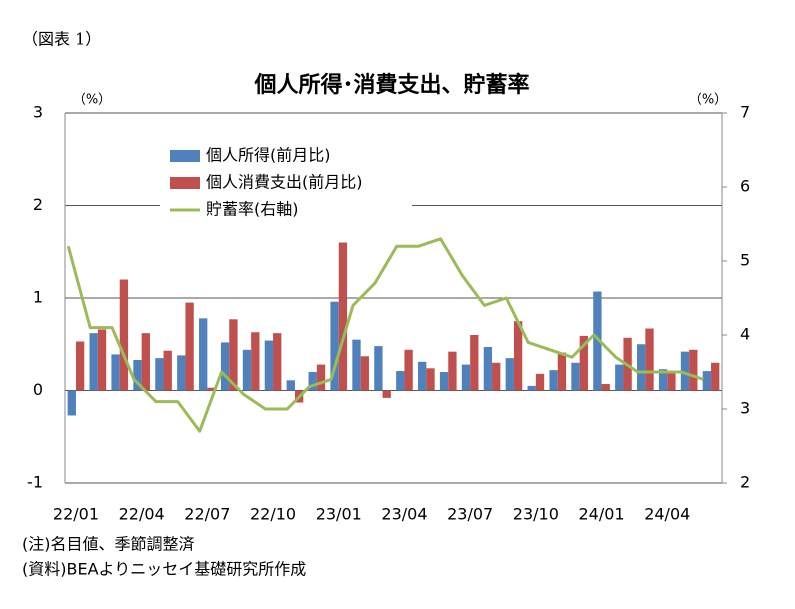 The width and height of the screenshot is (795, 609). I want to click on x-tick-label: 24/04, so click(667, 514).